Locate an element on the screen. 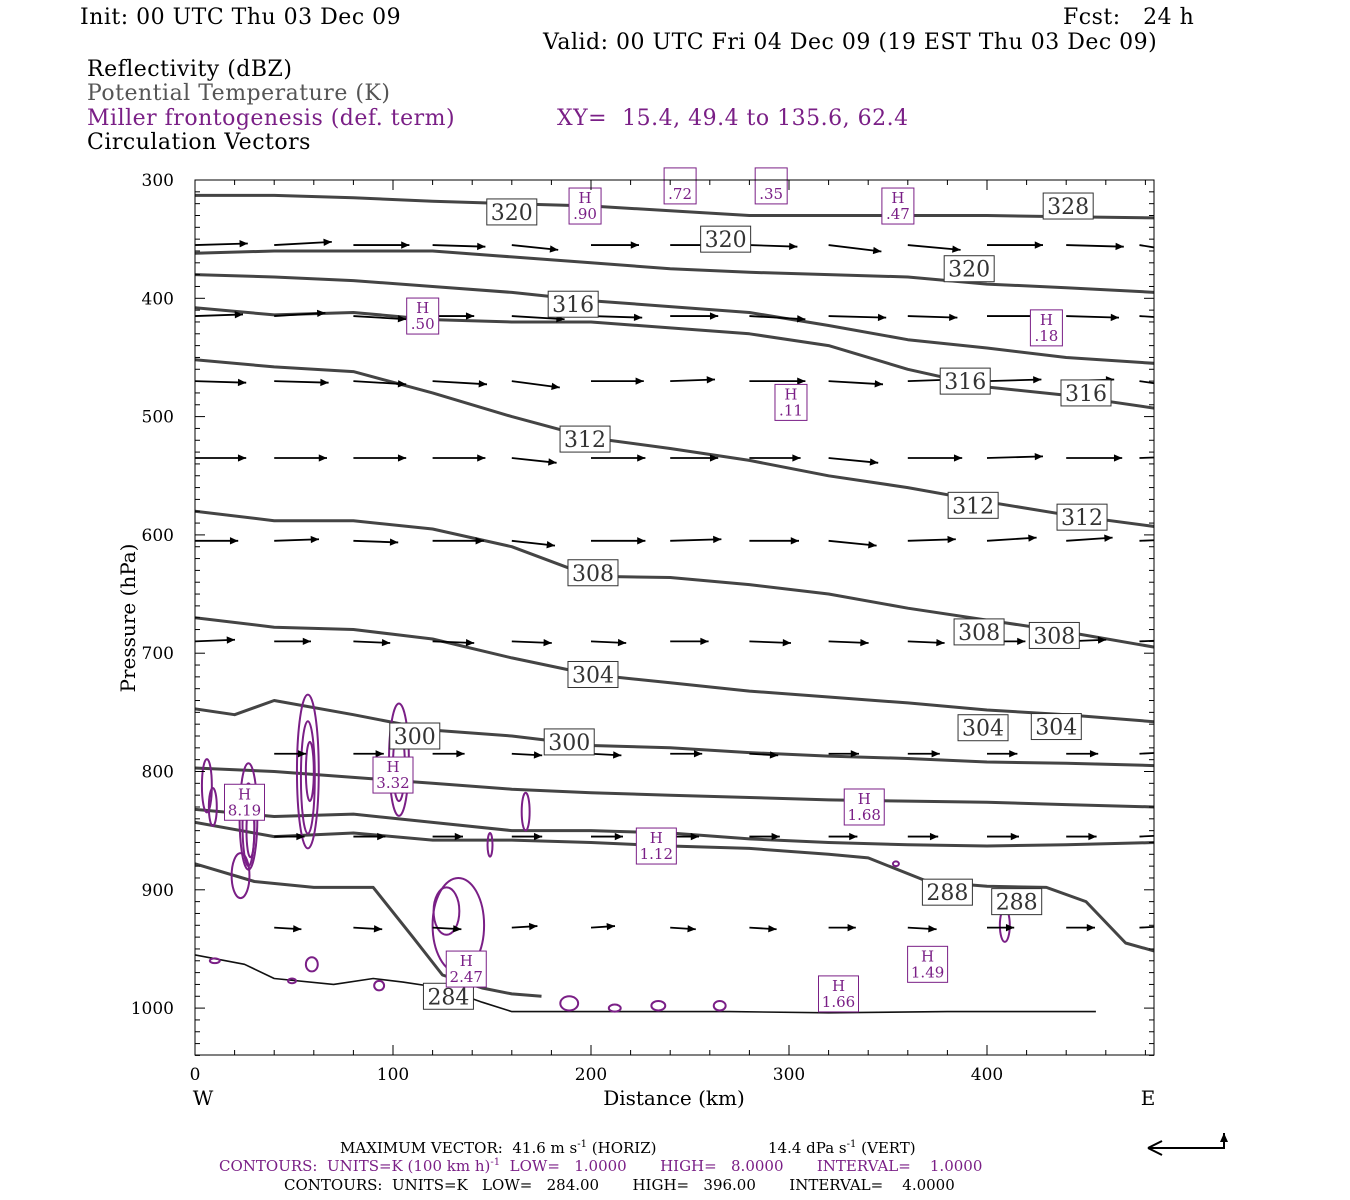 This screenshot has height=1200, width=1350. fronto-max-value: .90 is located at coordinates (585, 214).